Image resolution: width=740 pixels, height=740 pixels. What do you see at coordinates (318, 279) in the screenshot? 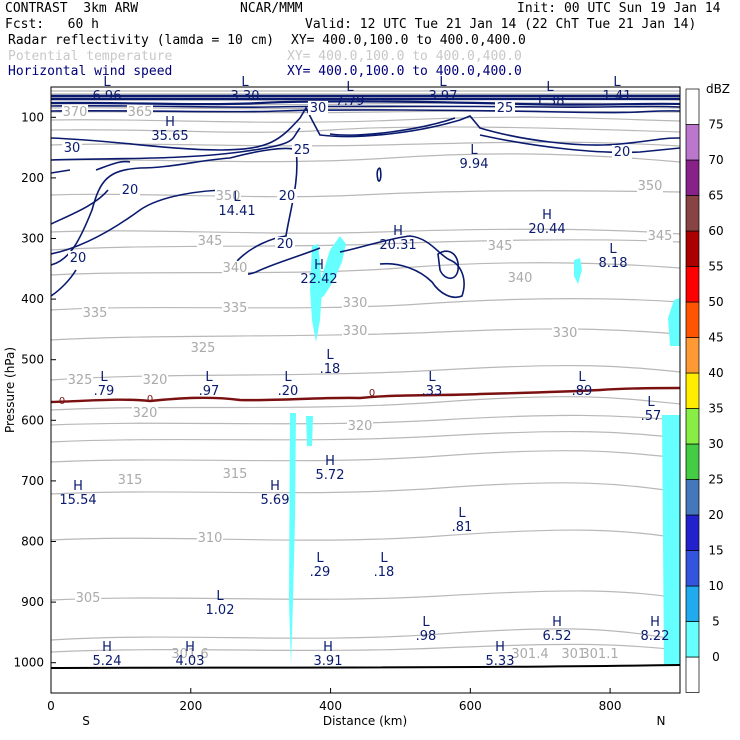
I see `extremum-value: 22.42` at bounding box center [318, 279].